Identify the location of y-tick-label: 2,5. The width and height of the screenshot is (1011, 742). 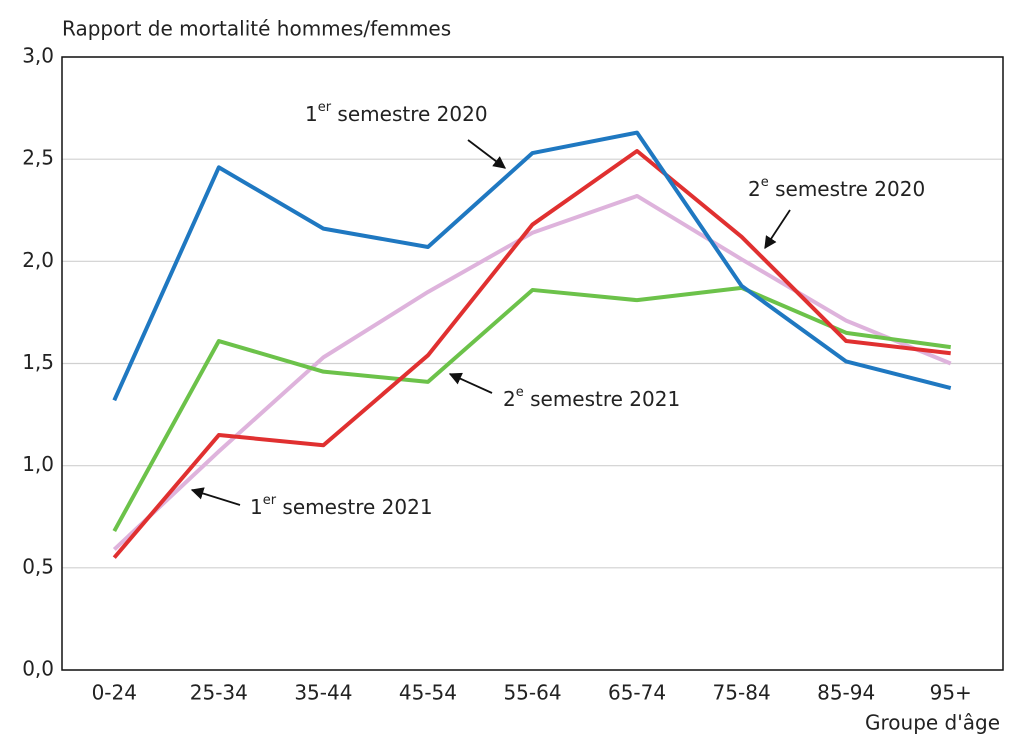
(38, 158).